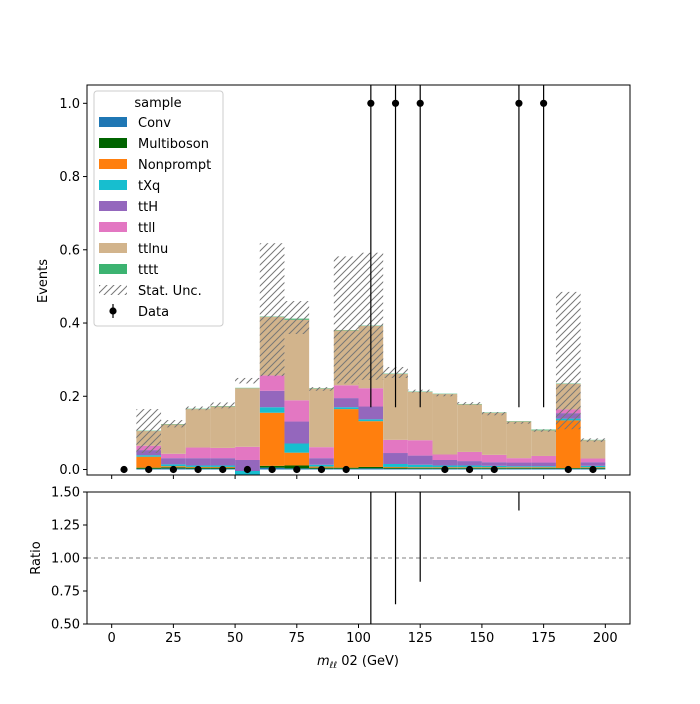  What do you see at coordinates (420, 638) in the screenshot?
I see `x-tick-label: 125` at bounding box center [420, 638].